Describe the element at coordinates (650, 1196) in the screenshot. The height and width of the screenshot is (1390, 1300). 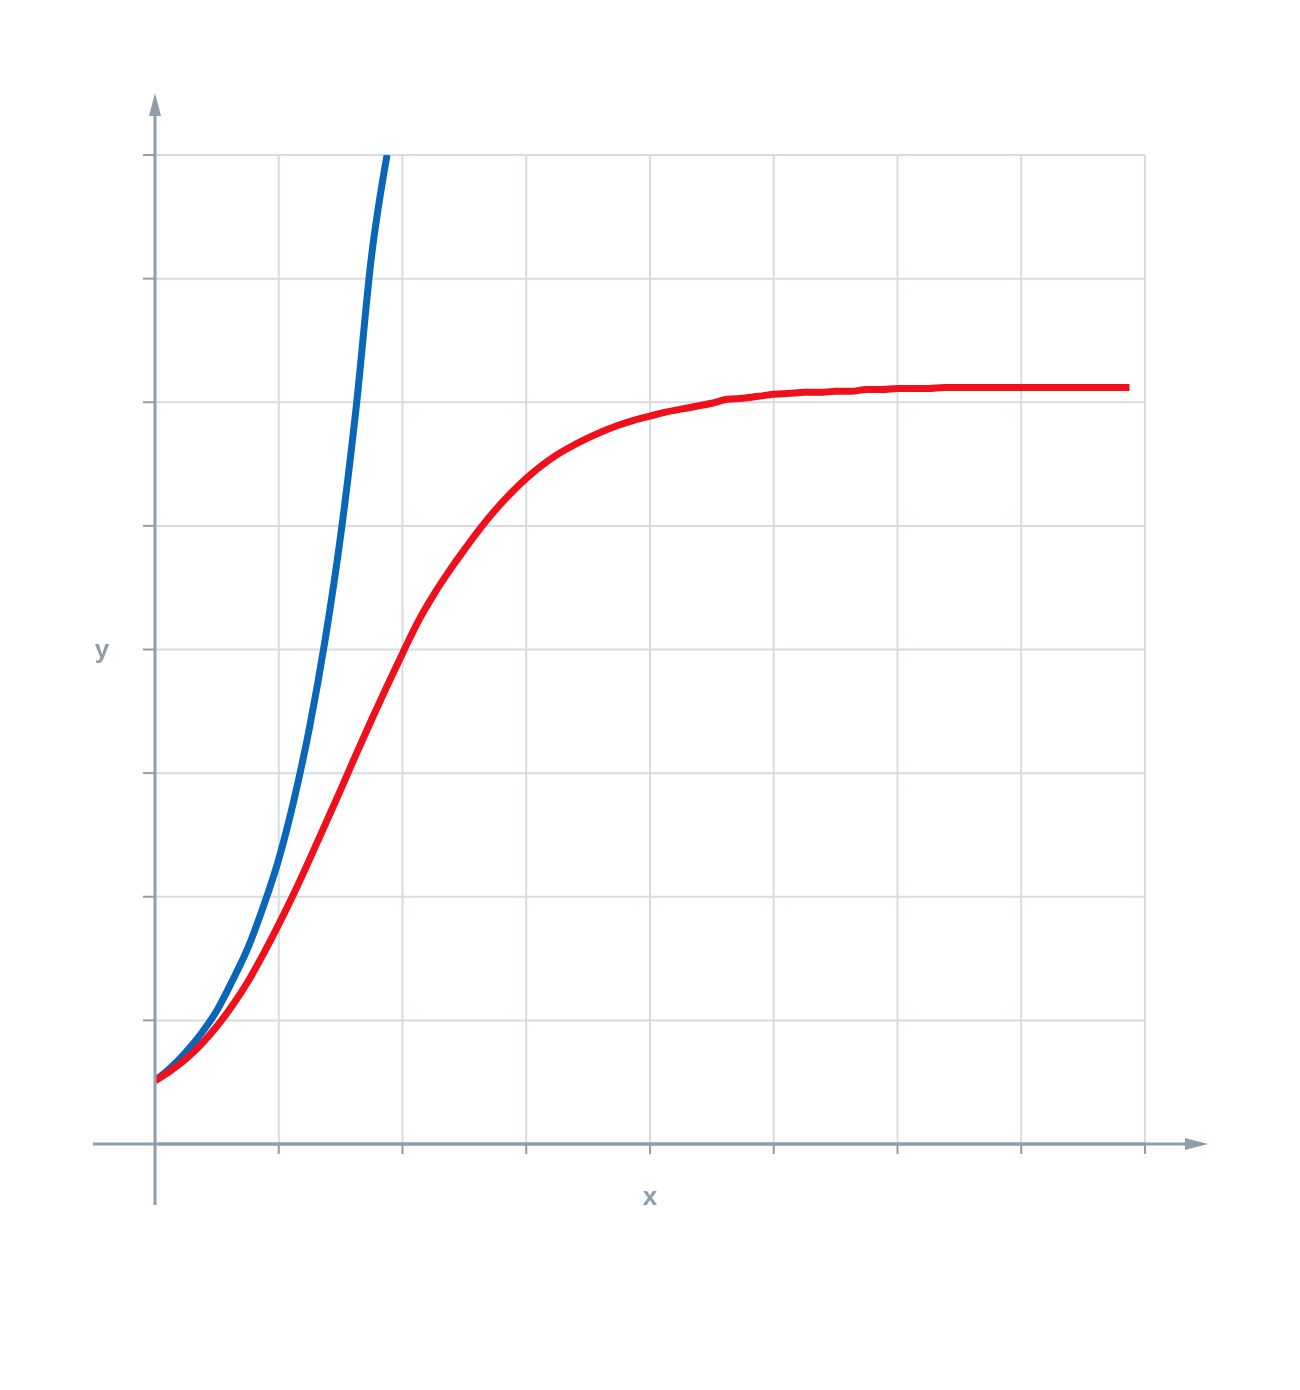
I see `x-axis-title: x` at that location.